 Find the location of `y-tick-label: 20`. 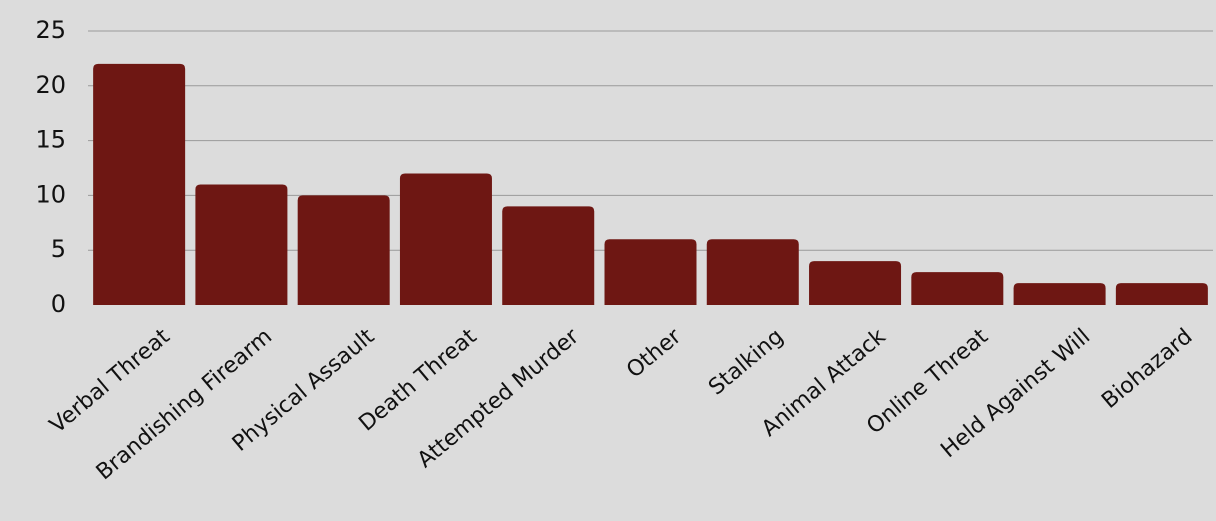

y-tick-label: 20 is located at coordinates (50, 85).